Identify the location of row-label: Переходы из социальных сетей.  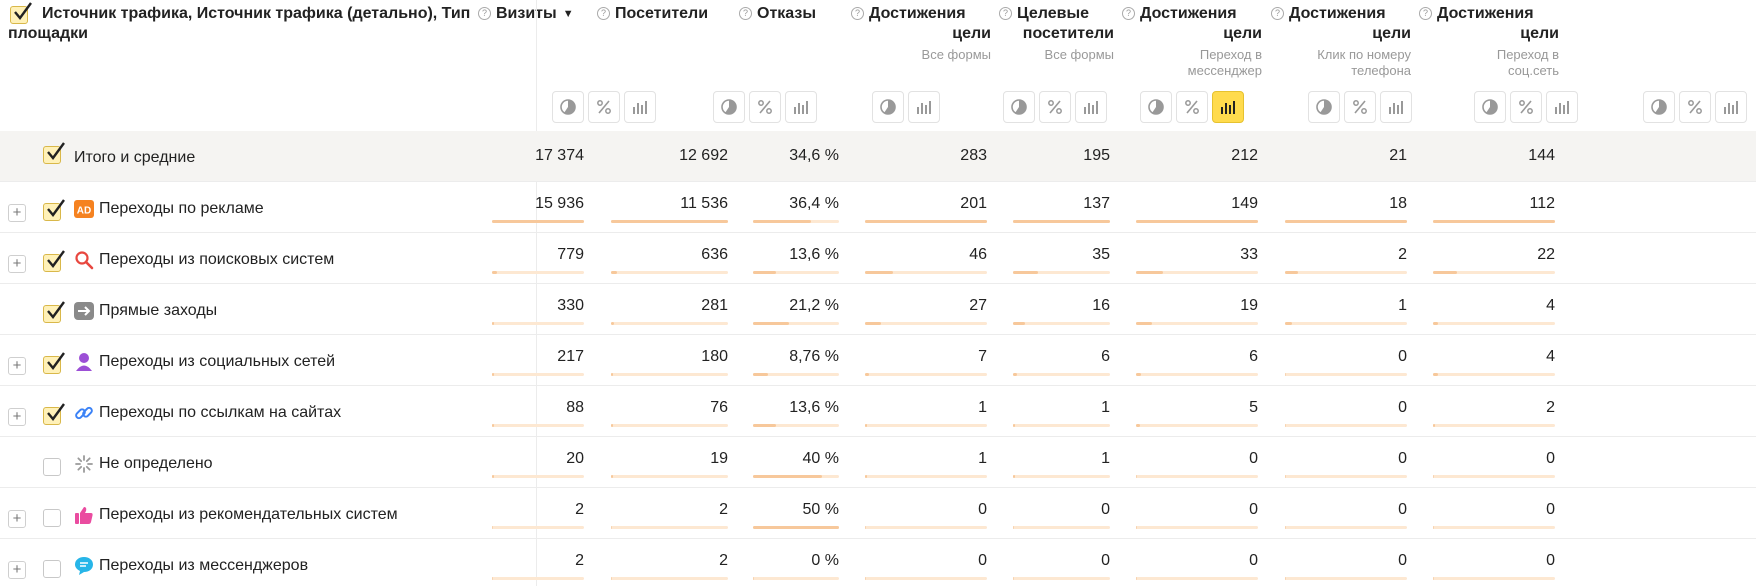
(217, 361).